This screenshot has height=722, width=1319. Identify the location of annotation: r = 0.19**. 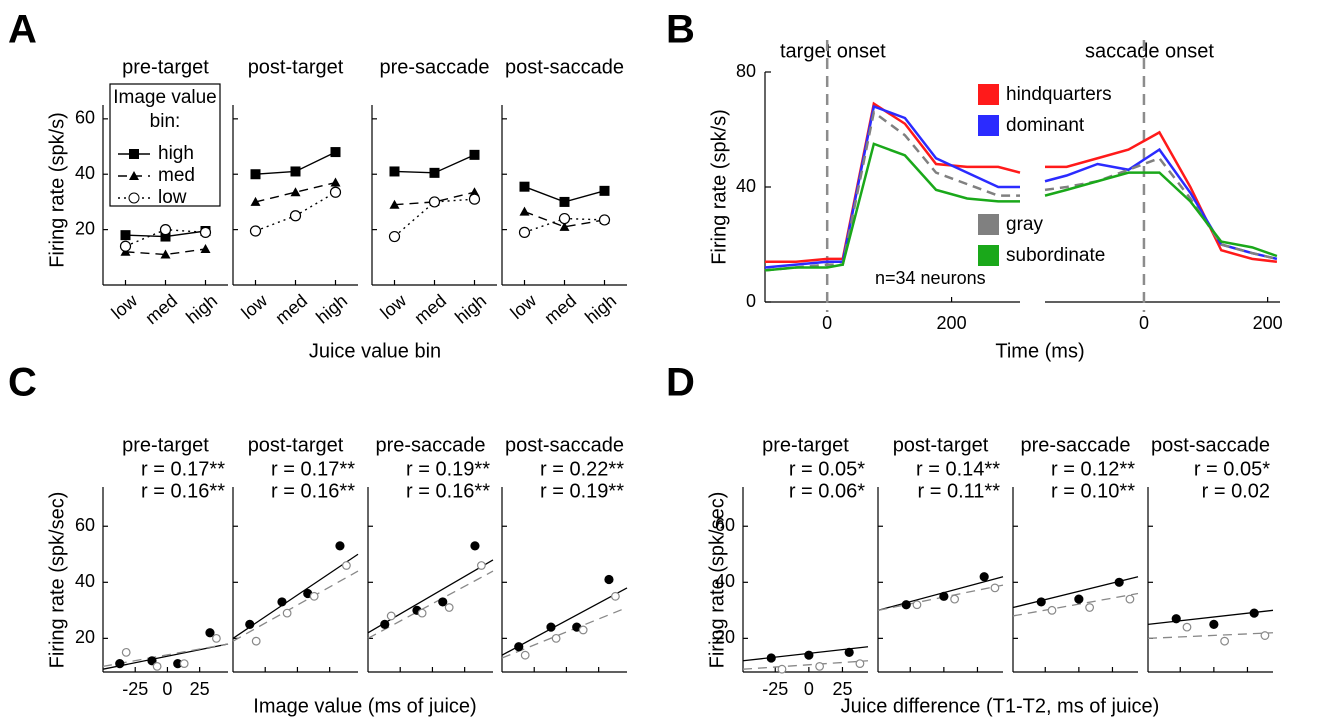
(582, 491).